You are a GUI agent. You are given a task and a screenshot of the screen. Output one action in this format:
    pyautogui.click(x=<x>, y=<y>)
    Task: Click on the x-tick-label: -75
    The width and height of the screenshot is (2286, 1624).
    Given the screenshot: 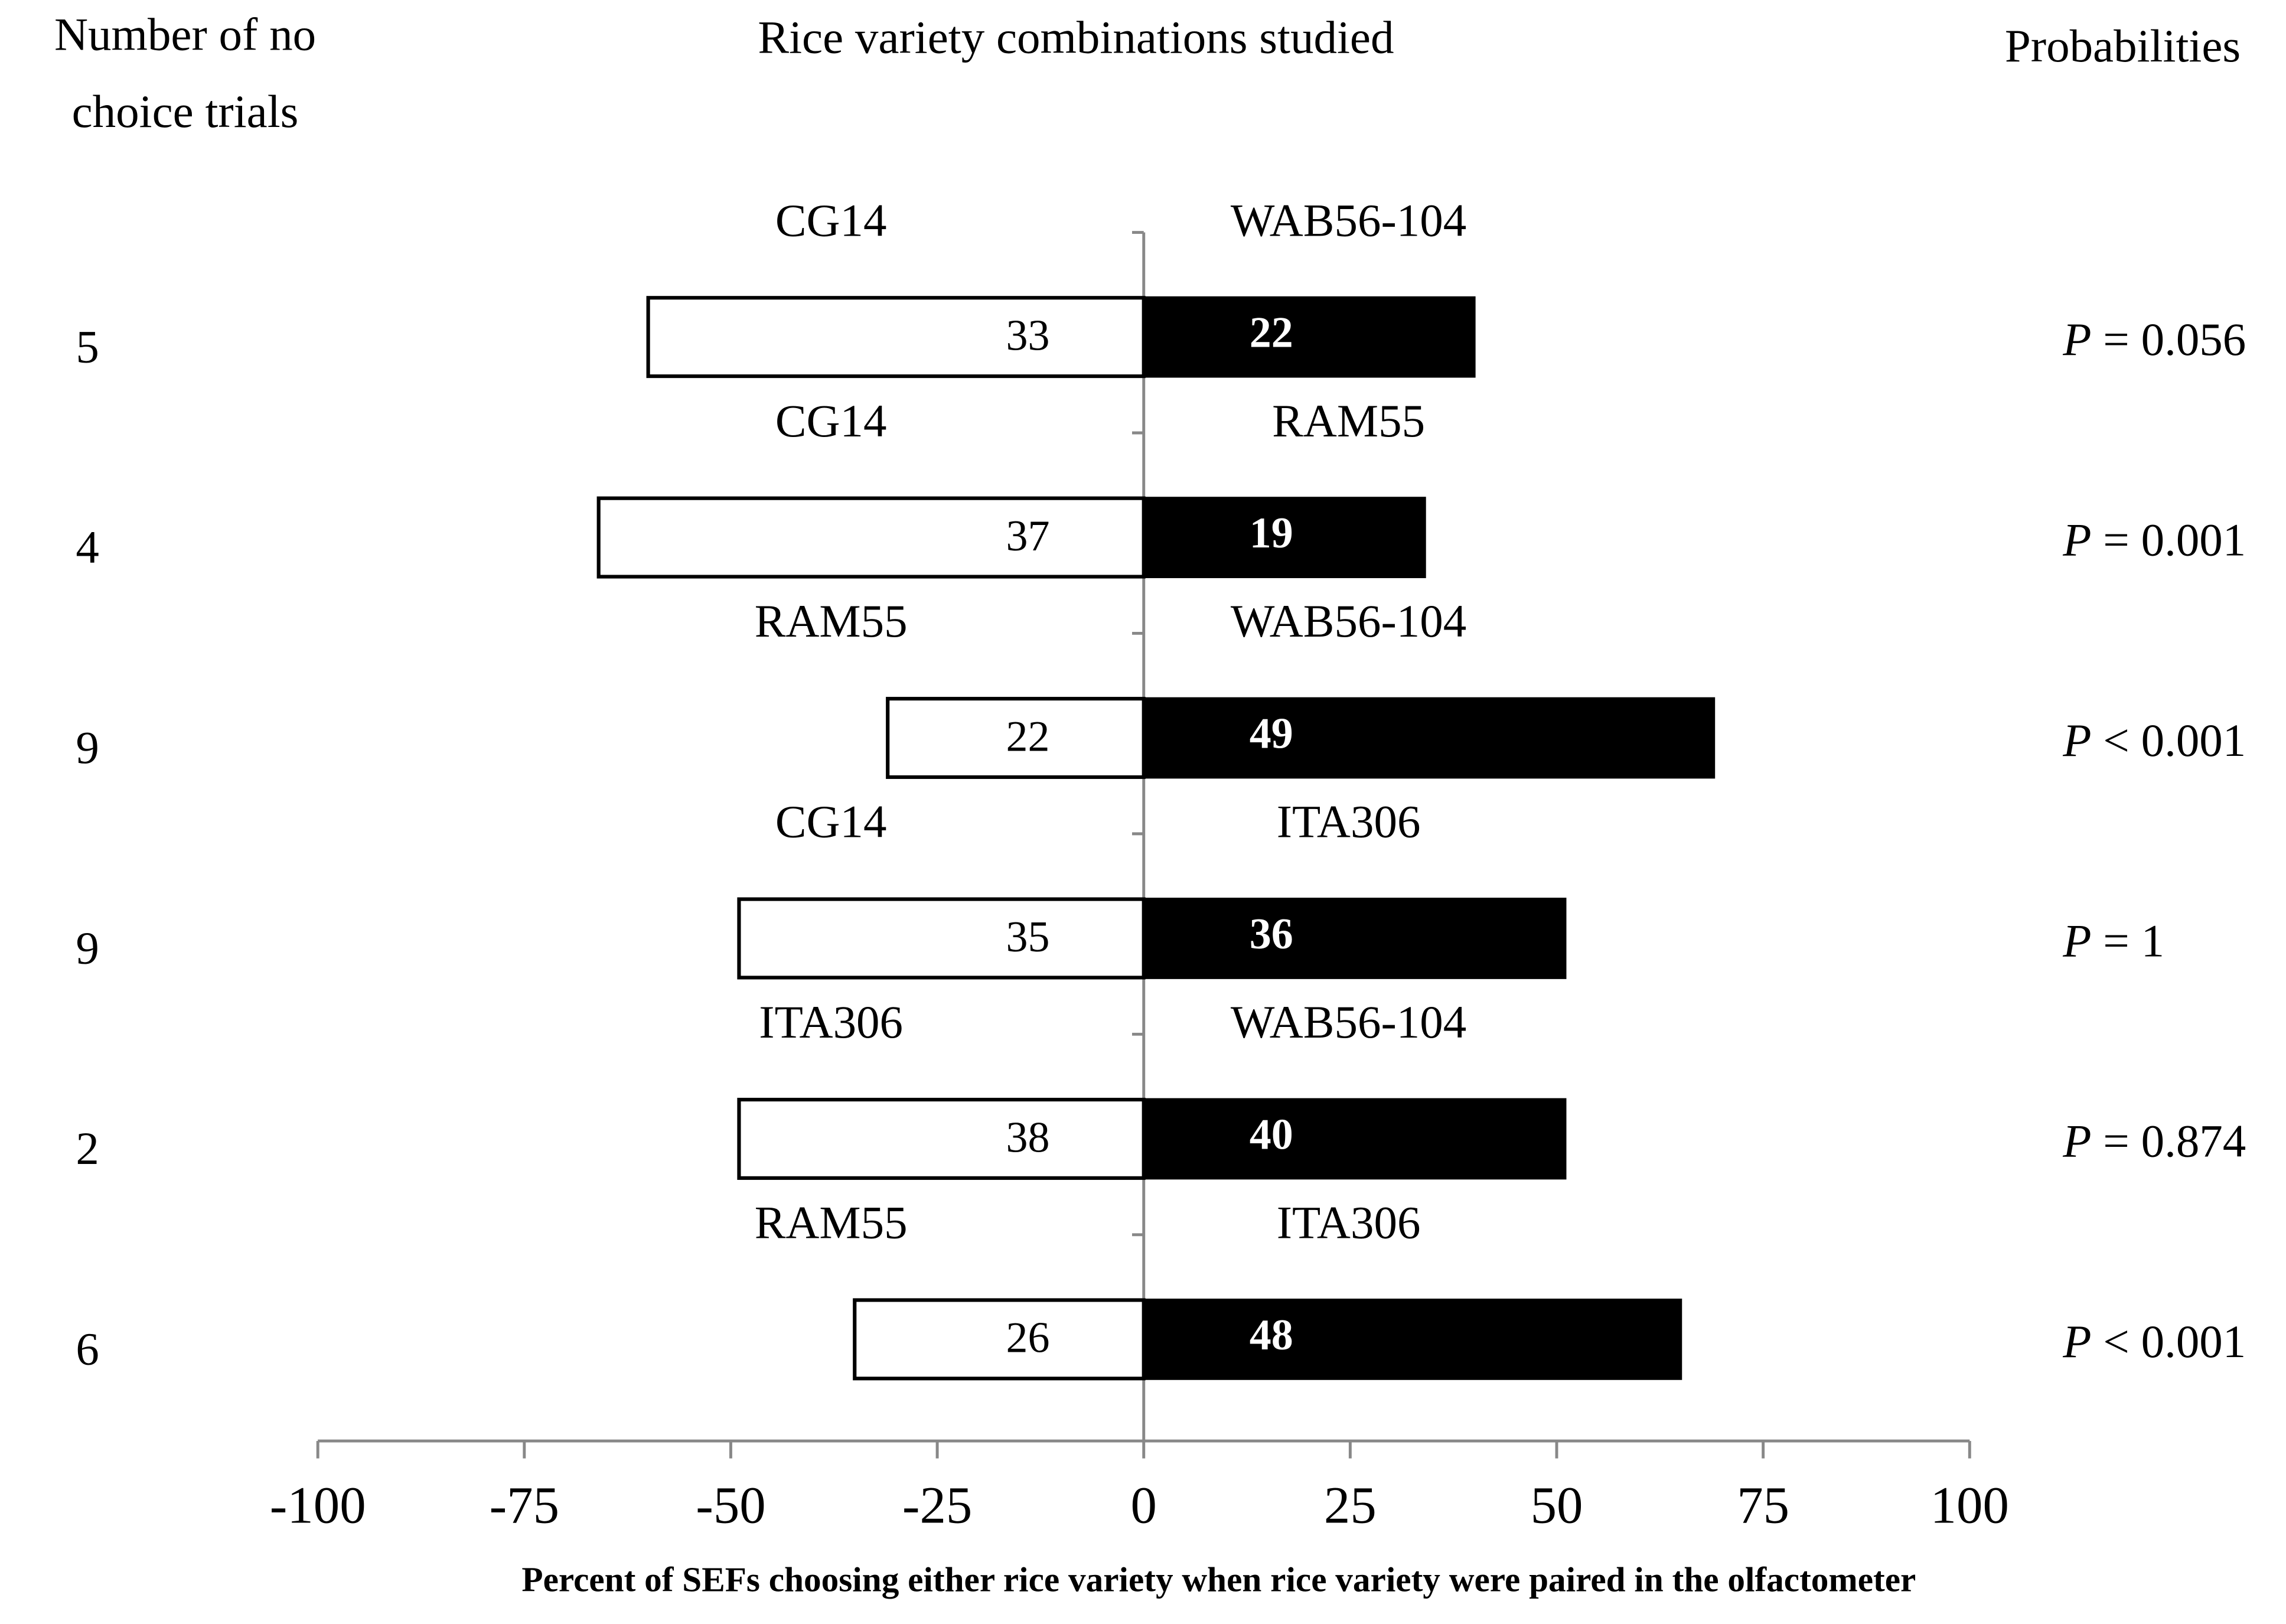 What is the action you would take?
    pyautogui.click(x=524, y=1506)
    